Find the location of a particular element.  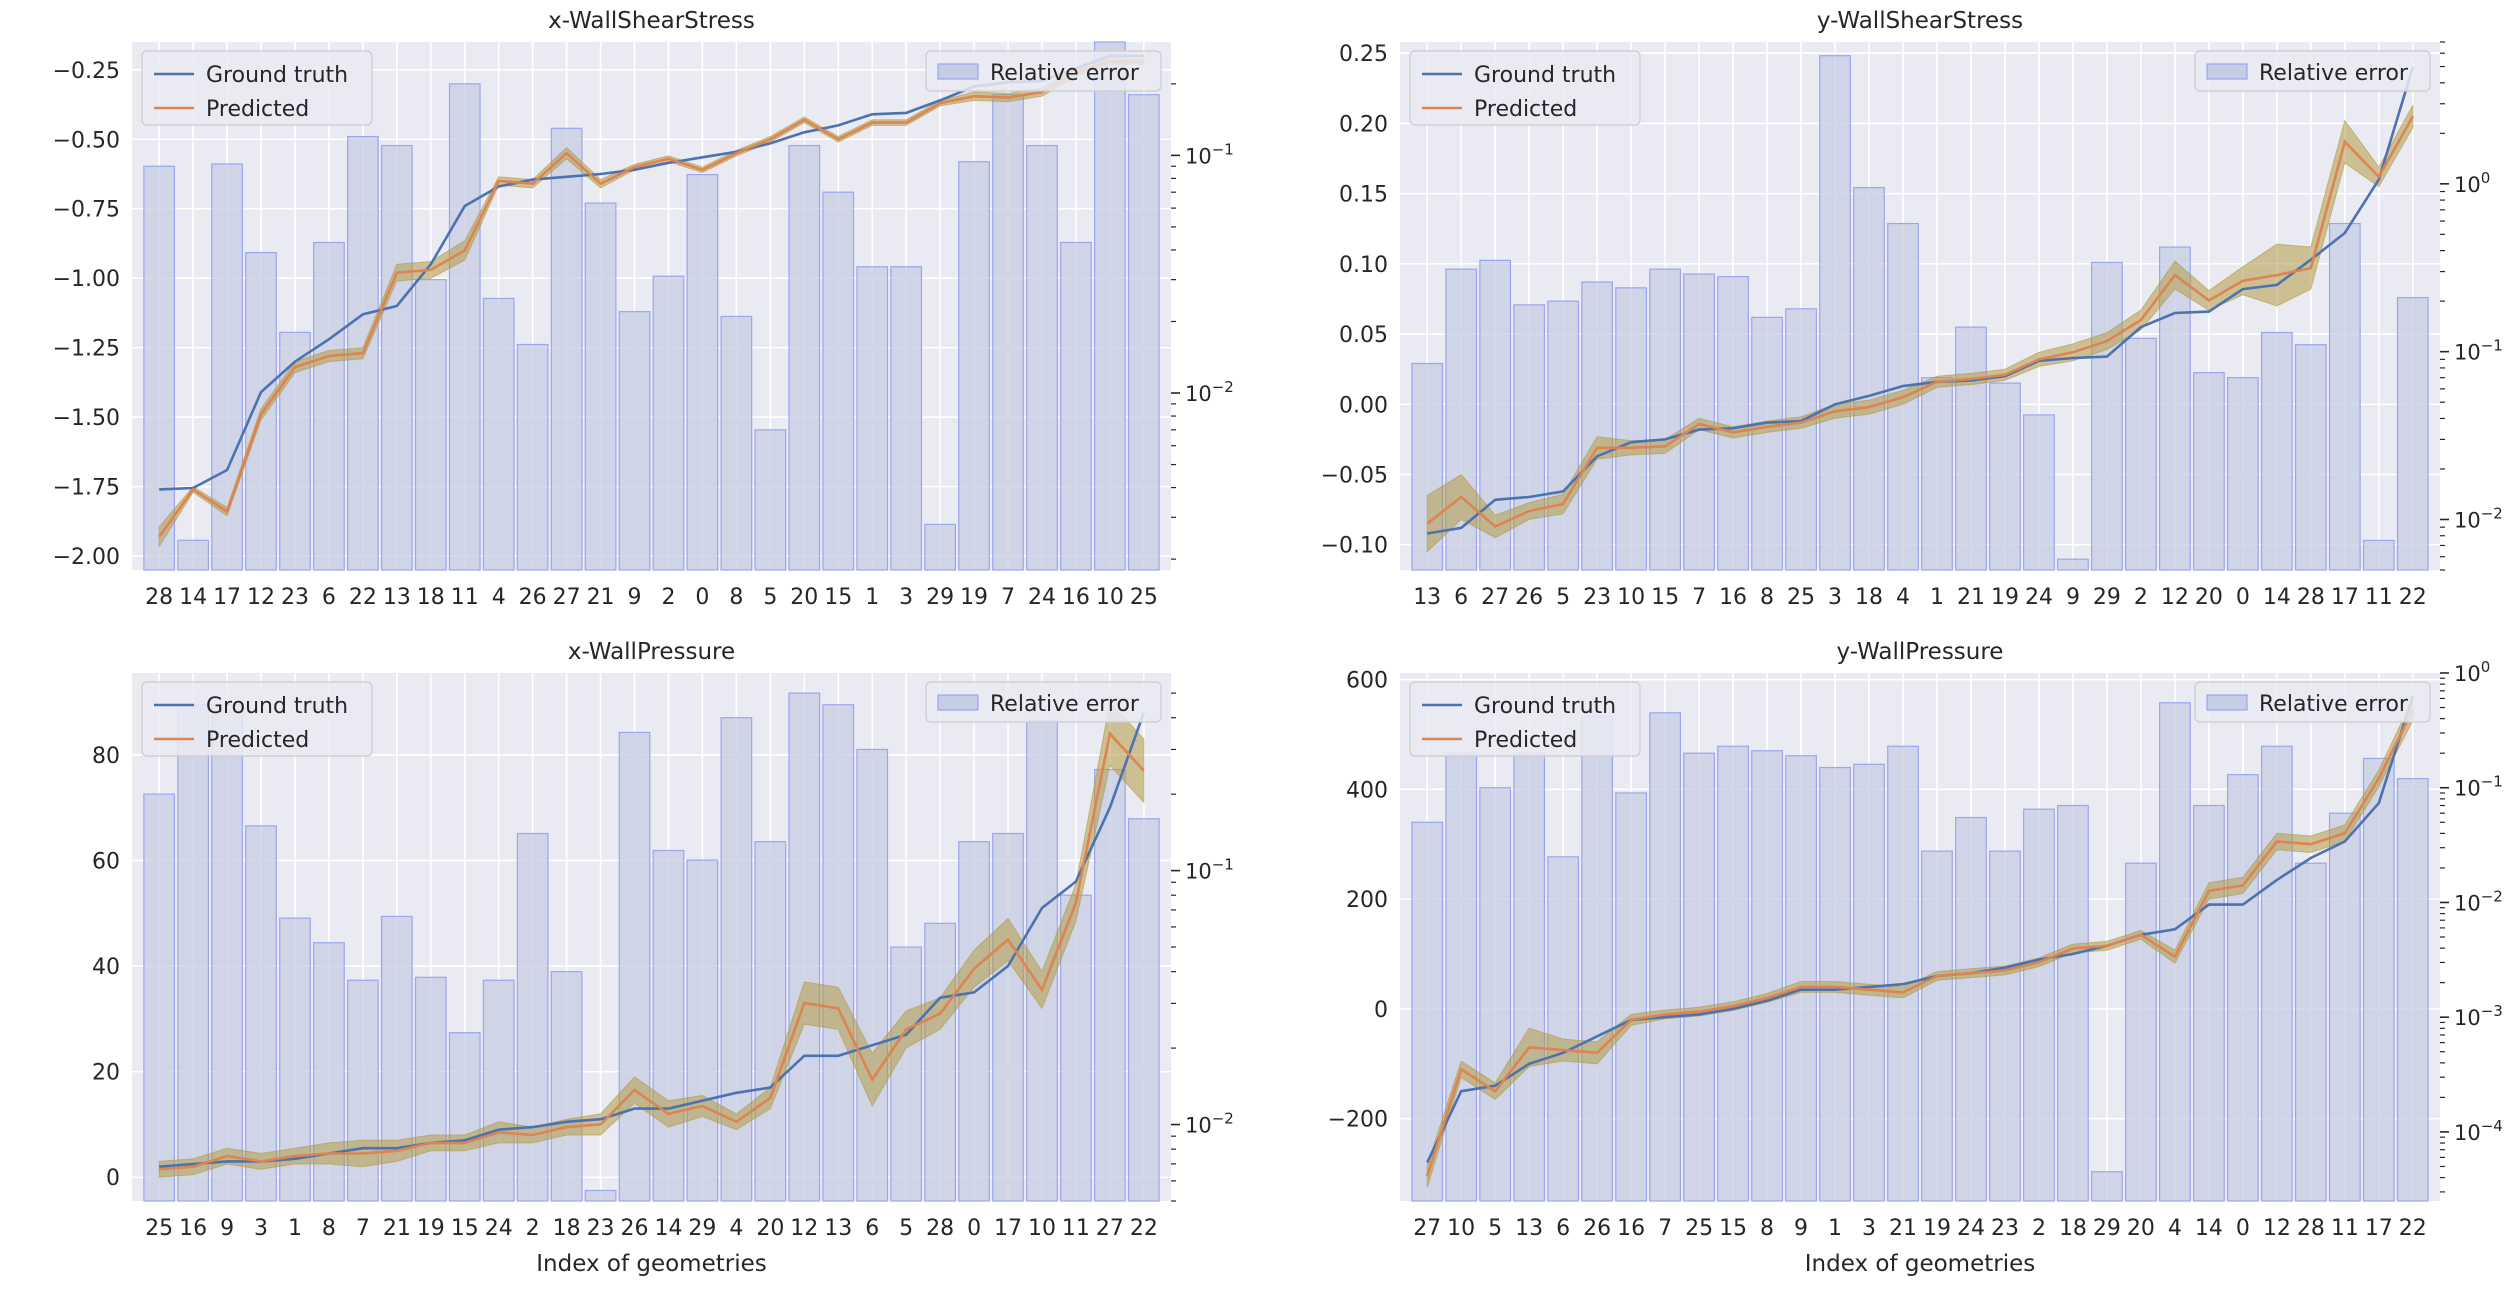

x-tick-label: 27 is located at coordinates (1495, 597).